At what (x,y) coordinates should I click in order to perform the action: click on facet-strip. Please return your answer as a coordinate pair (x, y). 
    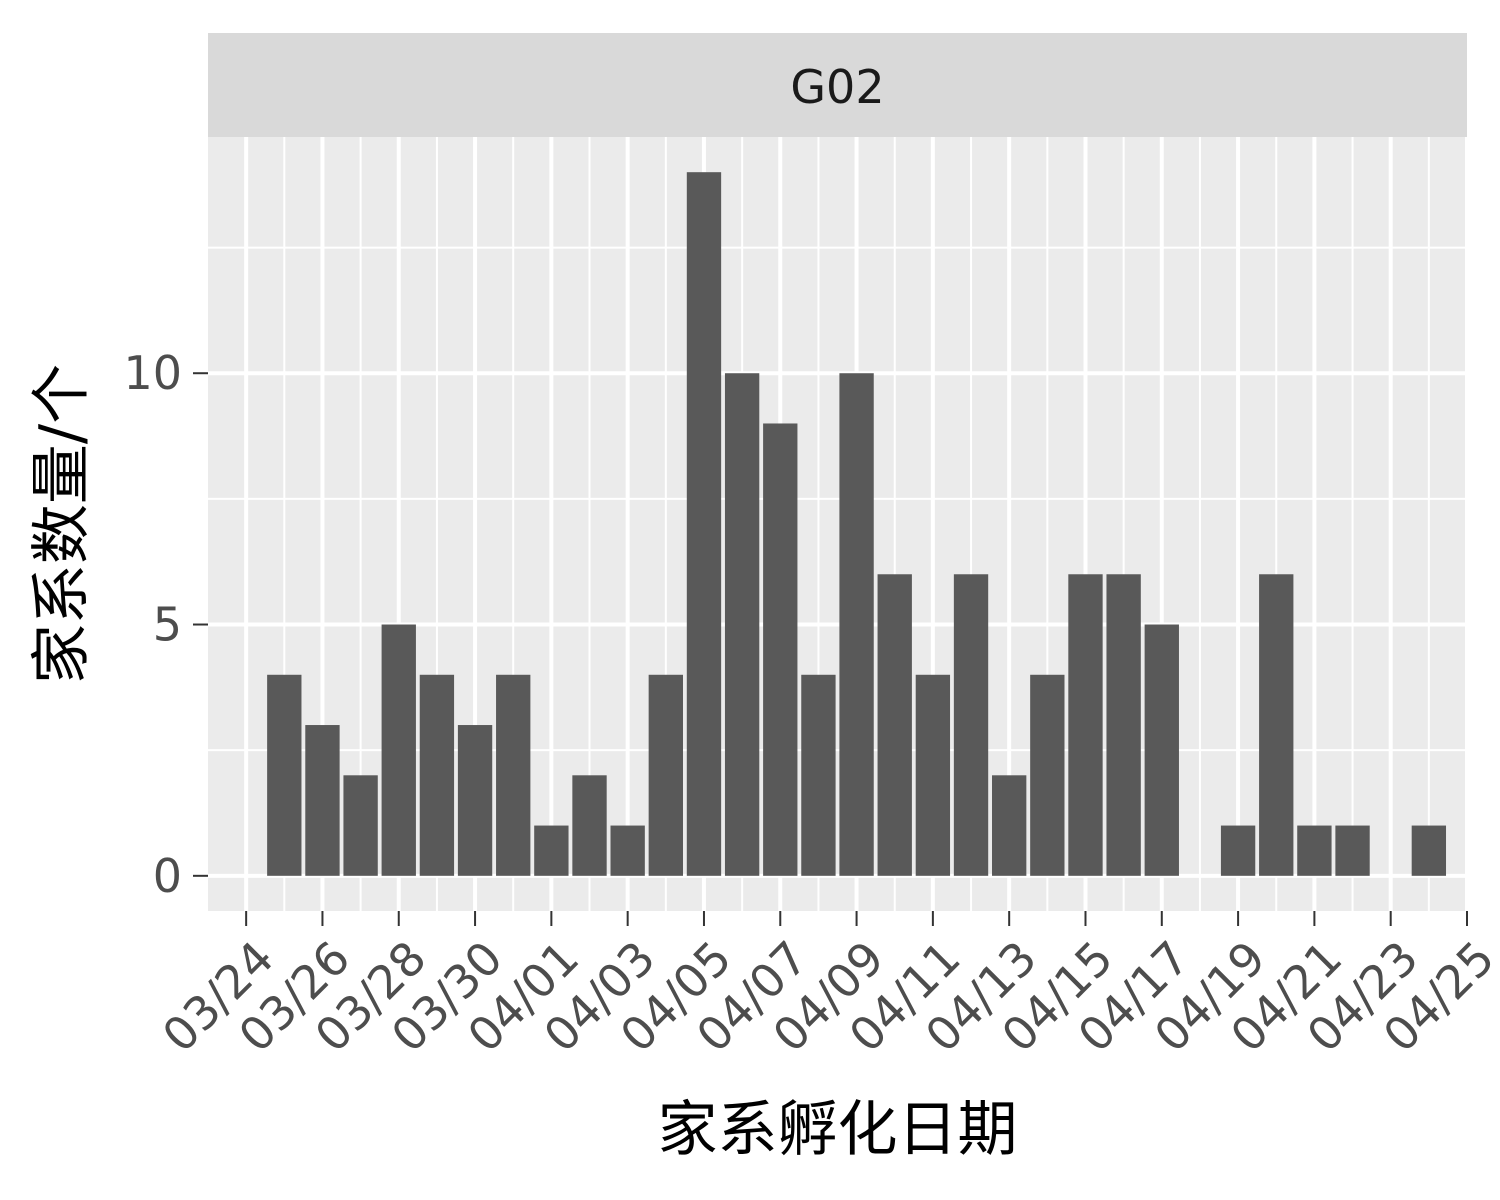
    Looking at the image, I should click on (837, 85).